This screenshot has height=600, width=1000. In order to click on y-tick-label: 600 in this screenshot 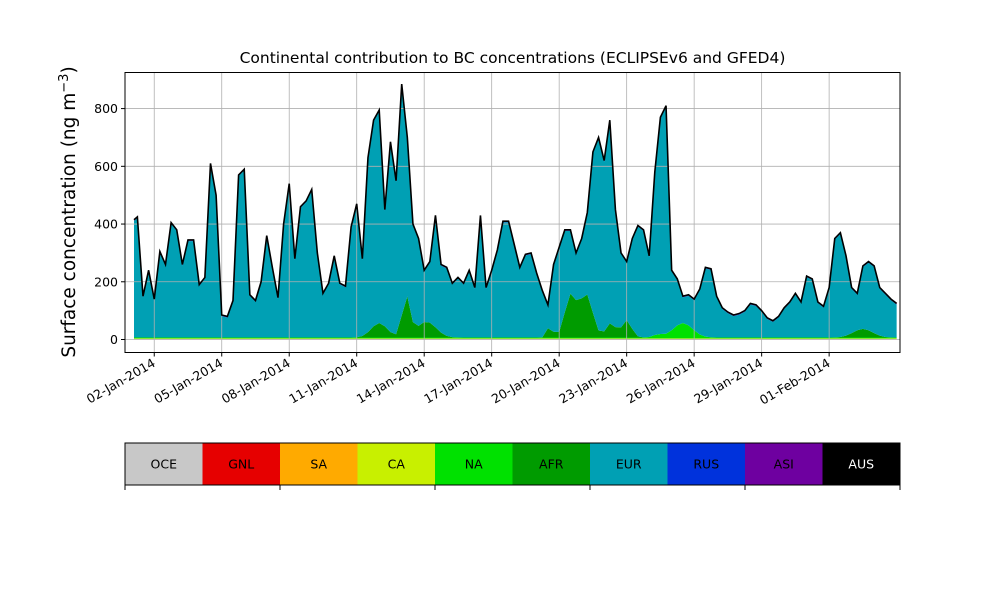, I will do `click(106, 166)`.